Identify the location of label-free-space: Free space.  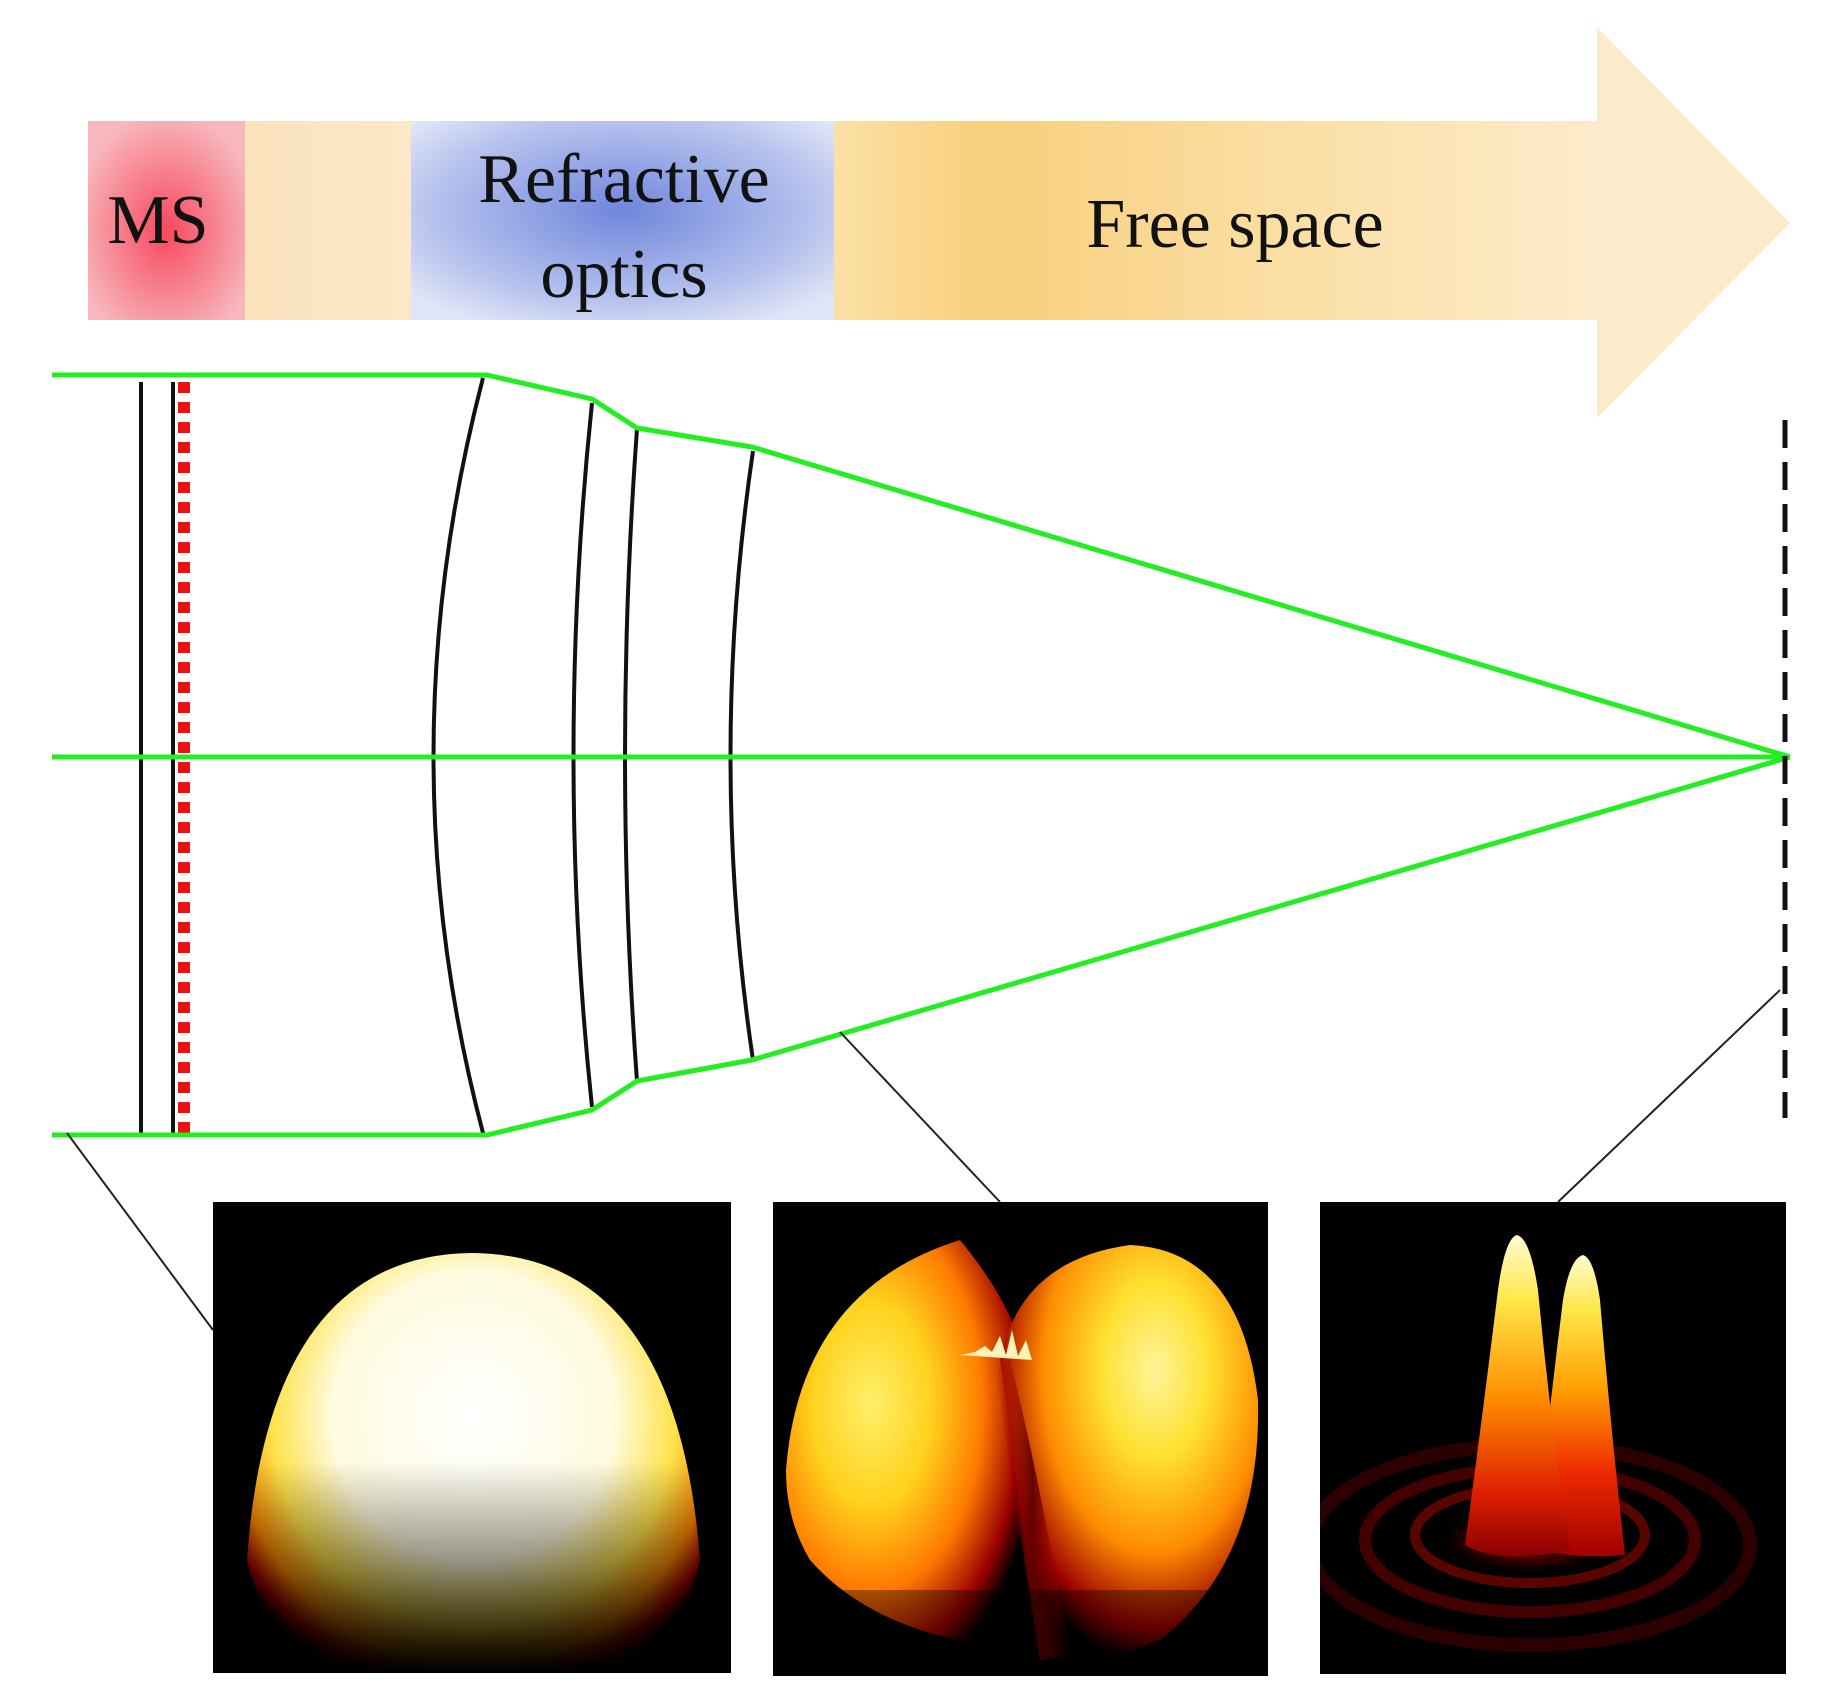
(1234, 224).